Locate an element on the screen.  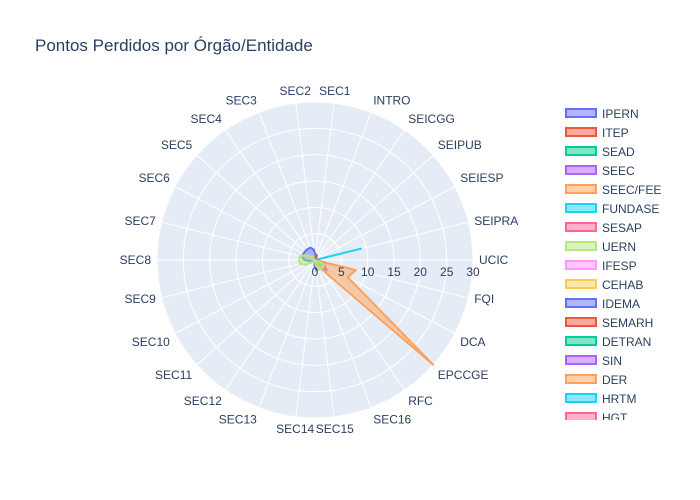
angle-label-ucic: UCIC is located at coordinates (494, 260).